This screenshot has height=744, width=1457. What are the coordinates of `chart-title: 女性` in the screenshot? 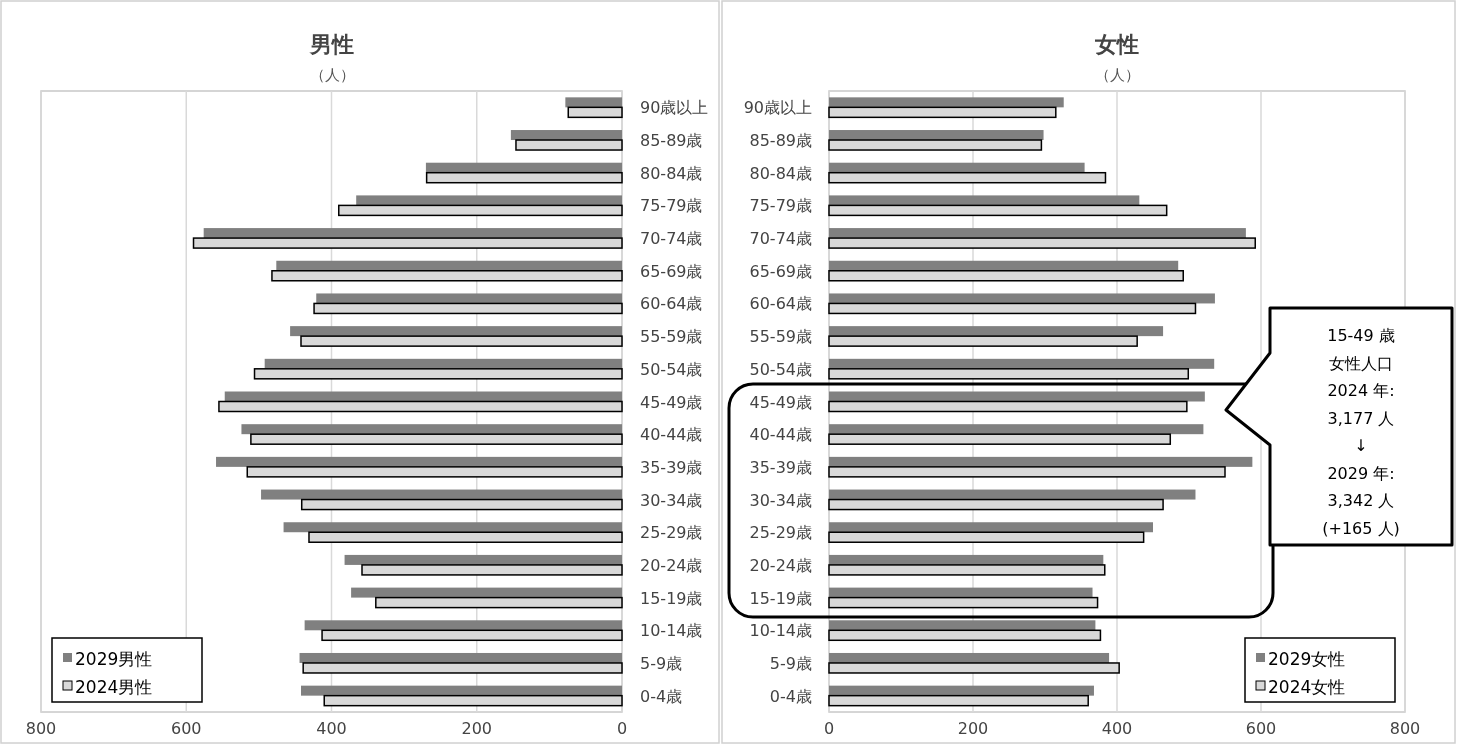 It's located at (1116, 44).